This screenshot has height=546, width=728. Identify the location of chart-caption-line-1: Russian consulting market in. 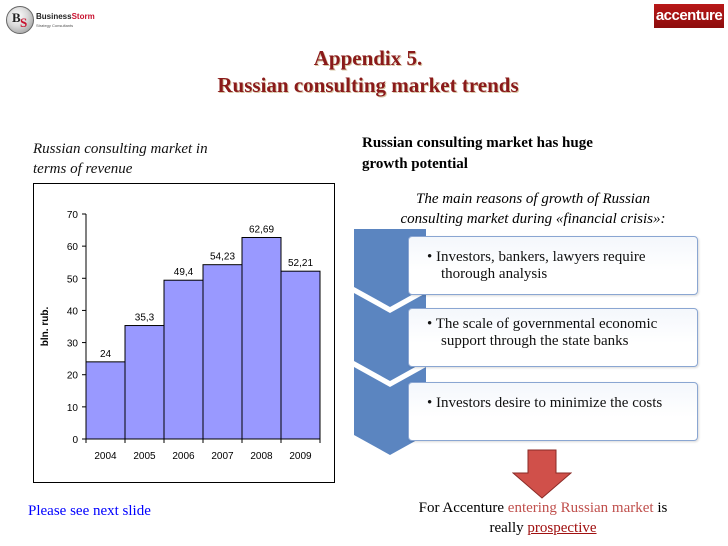
(120, 149).